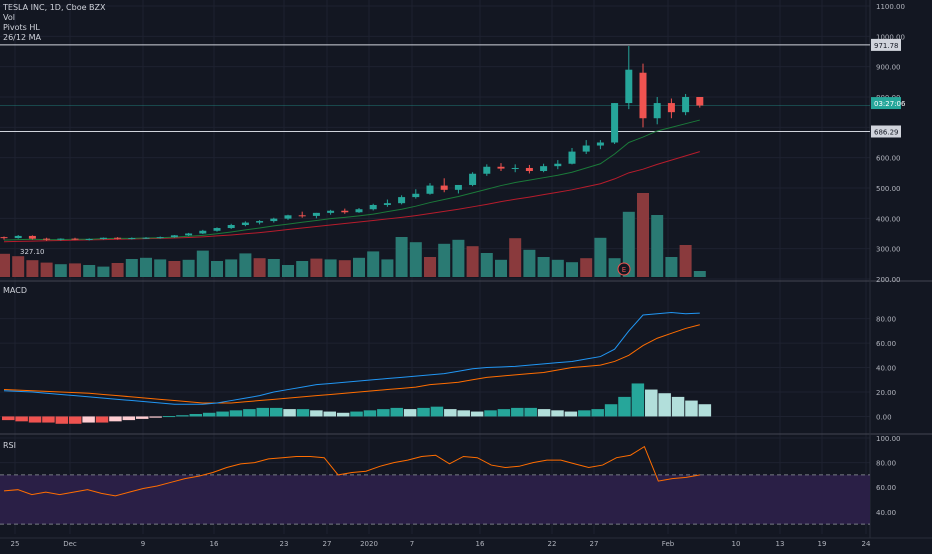 The height and width of the screenshot is (554, 932). I want to click on symbol-label: TESLA INC, 1D, Cboe BZX, so click(54, 7).